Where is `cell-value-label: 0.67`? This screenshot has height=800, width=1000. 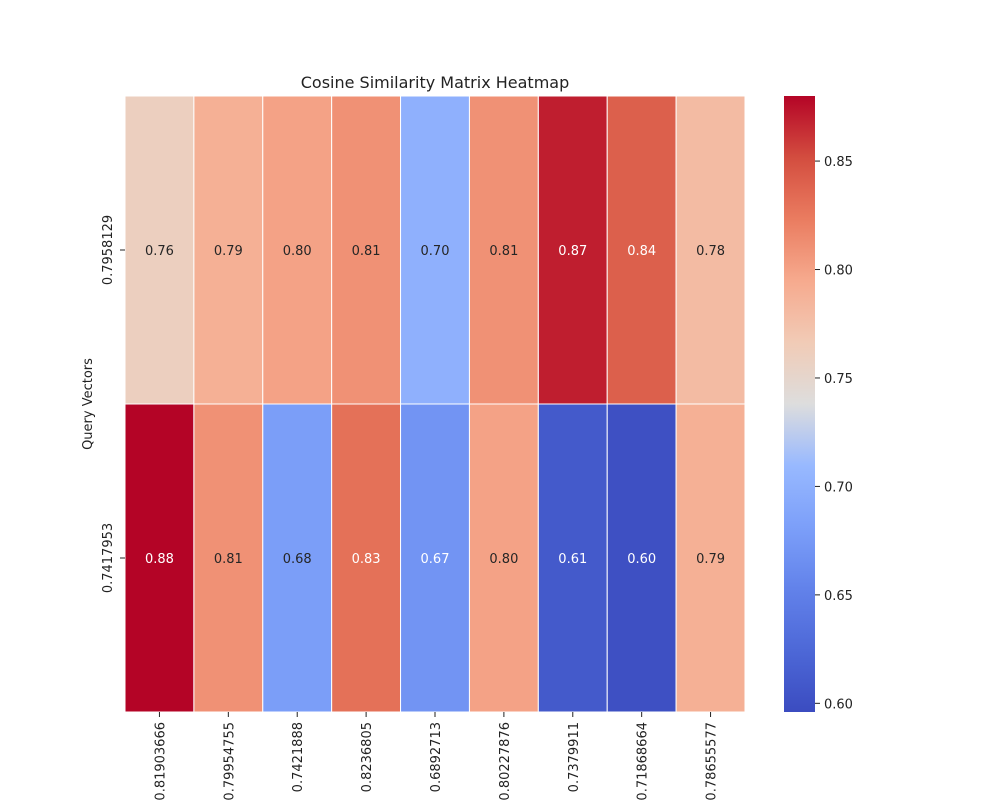
cell-value-label: 0.67 is located at coordinates (435, 559).